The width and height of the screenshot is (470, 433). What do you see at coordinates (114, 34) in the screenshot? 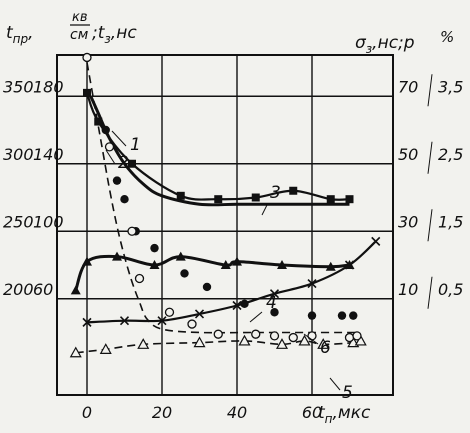
I see `left-axis-header-rest: ;tз,нс` at bounding box center [114, 34].